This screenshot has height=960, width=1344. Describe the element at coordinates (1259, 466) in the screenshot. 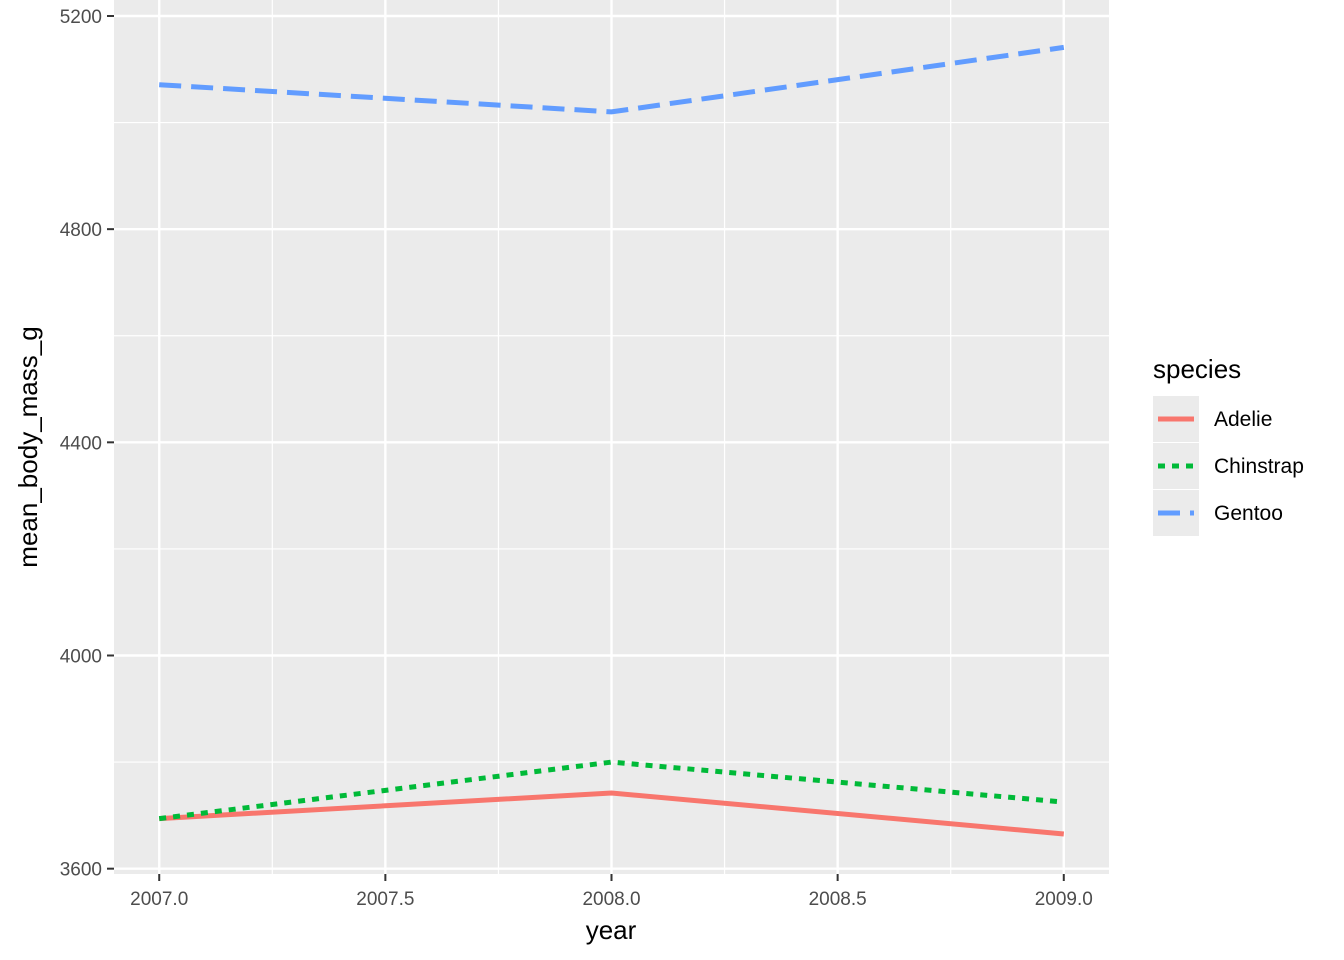

I see `legend-label: Chinstrap` at that location.